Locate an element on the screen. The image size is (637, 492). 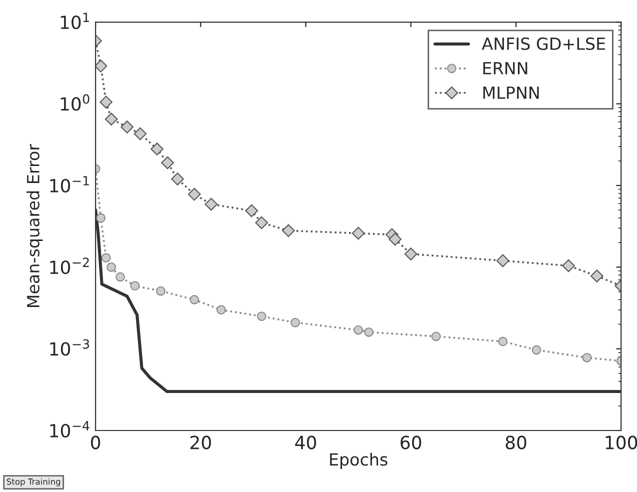
x-tick-label: 20 is located at coordinates (200, 443).